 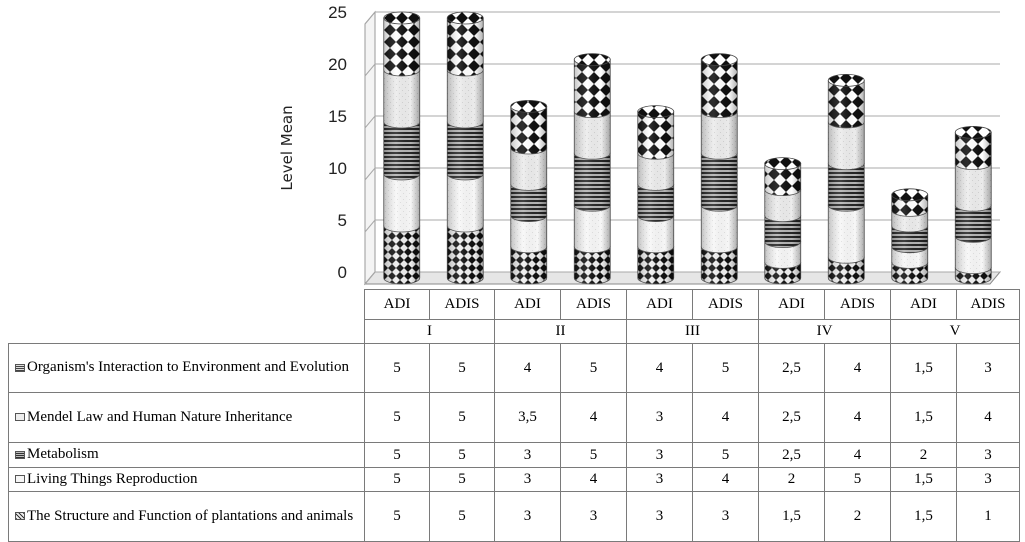 I want to click on group-header: I, so click(x=429, y=331).